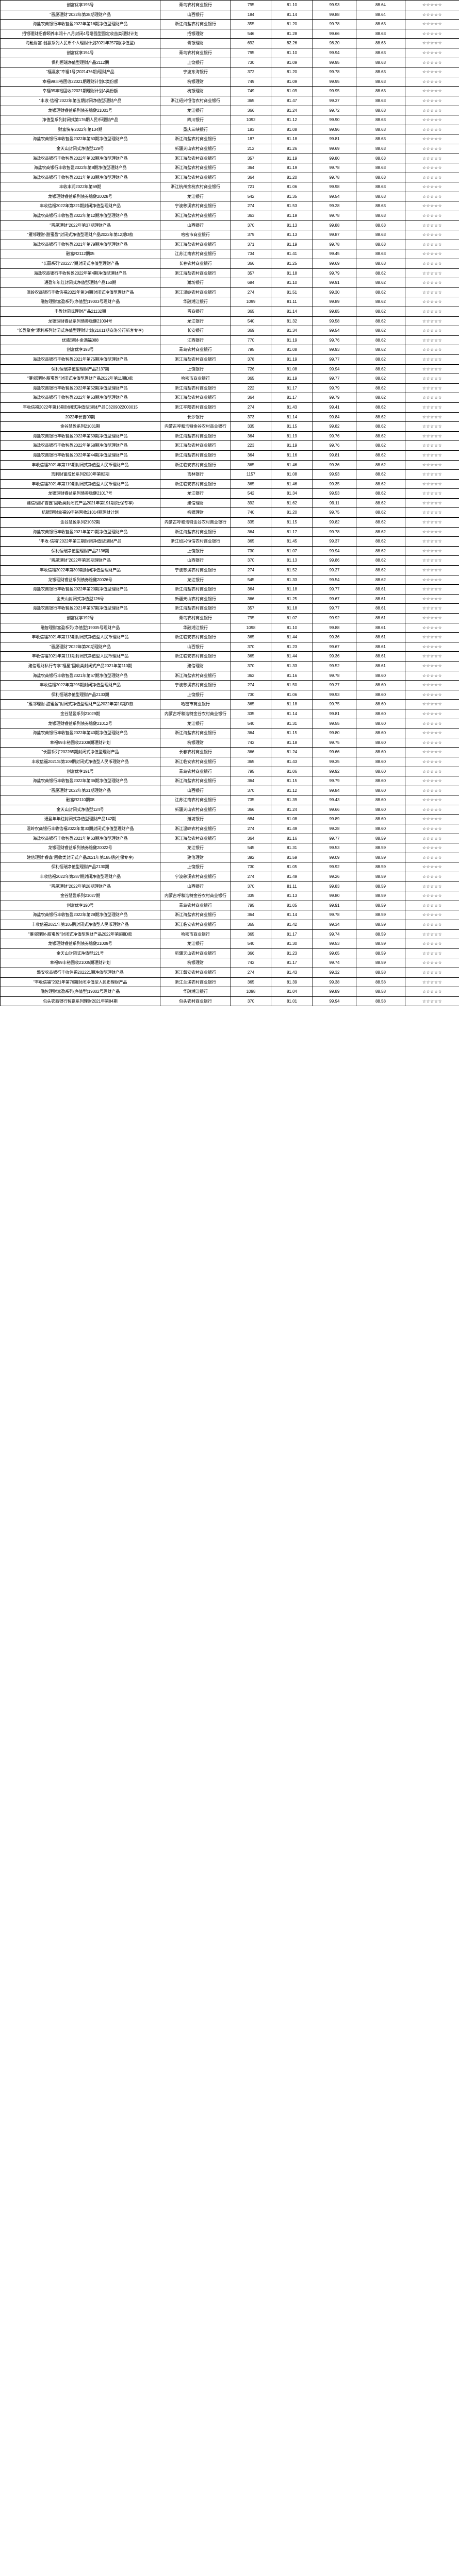 Image resolution: width=459 pixels, height=2576 pixels. What do you see at coordinates (251, 148) in the screenshot?
I see `term-days-cell: 212` at bounding box center [251, 148].